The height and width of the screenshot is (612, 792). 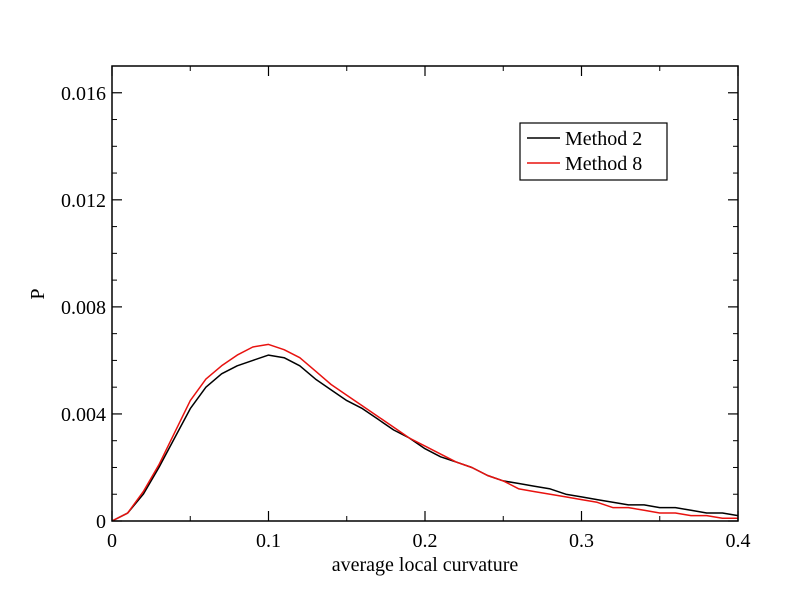 I want to click on legend-box, so click(x=593, y=151).